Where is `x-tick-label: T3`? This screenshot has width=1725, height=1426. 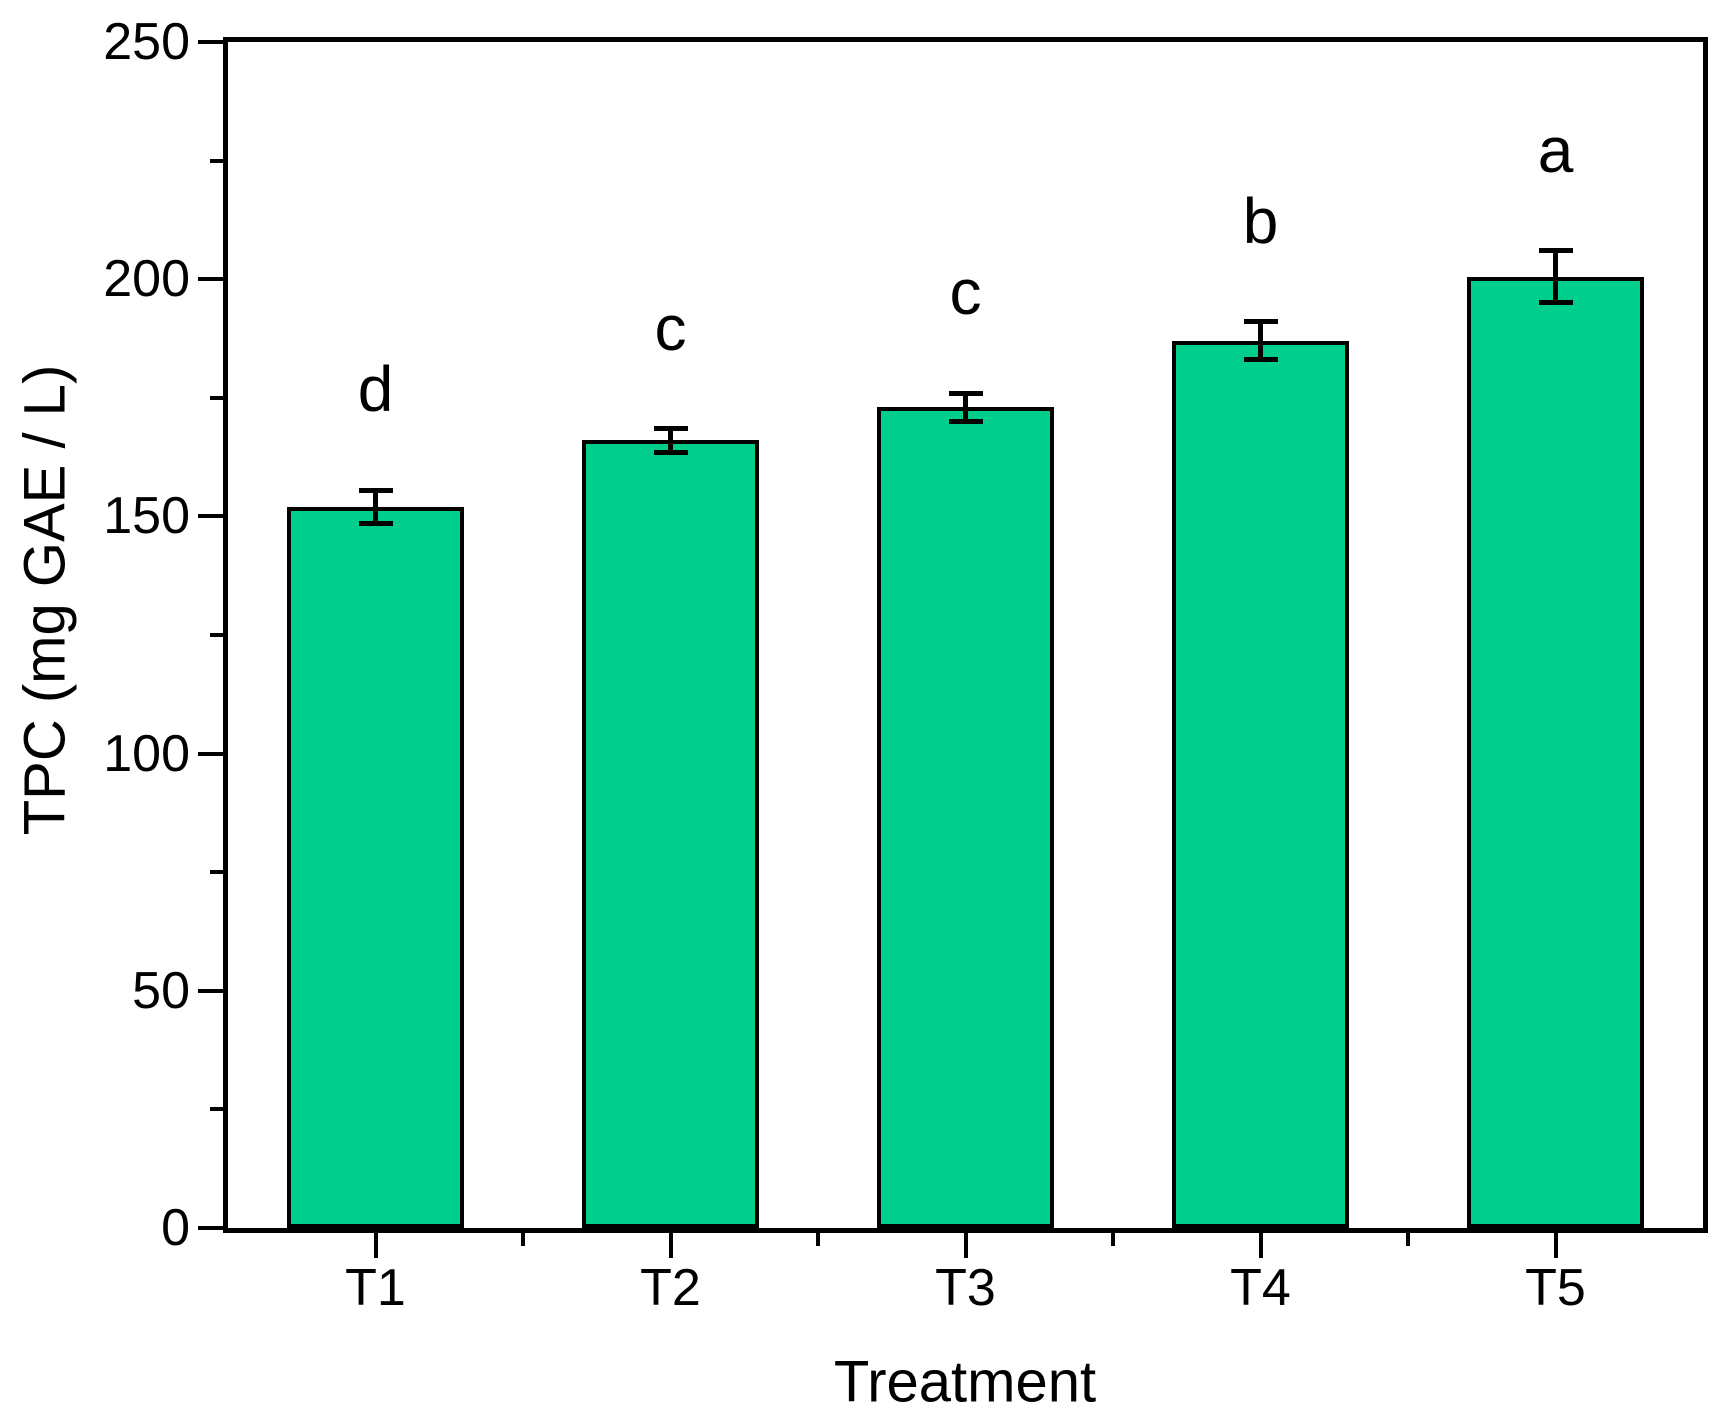
x-tick-label: T3 is located at coordinates (965, 1288).